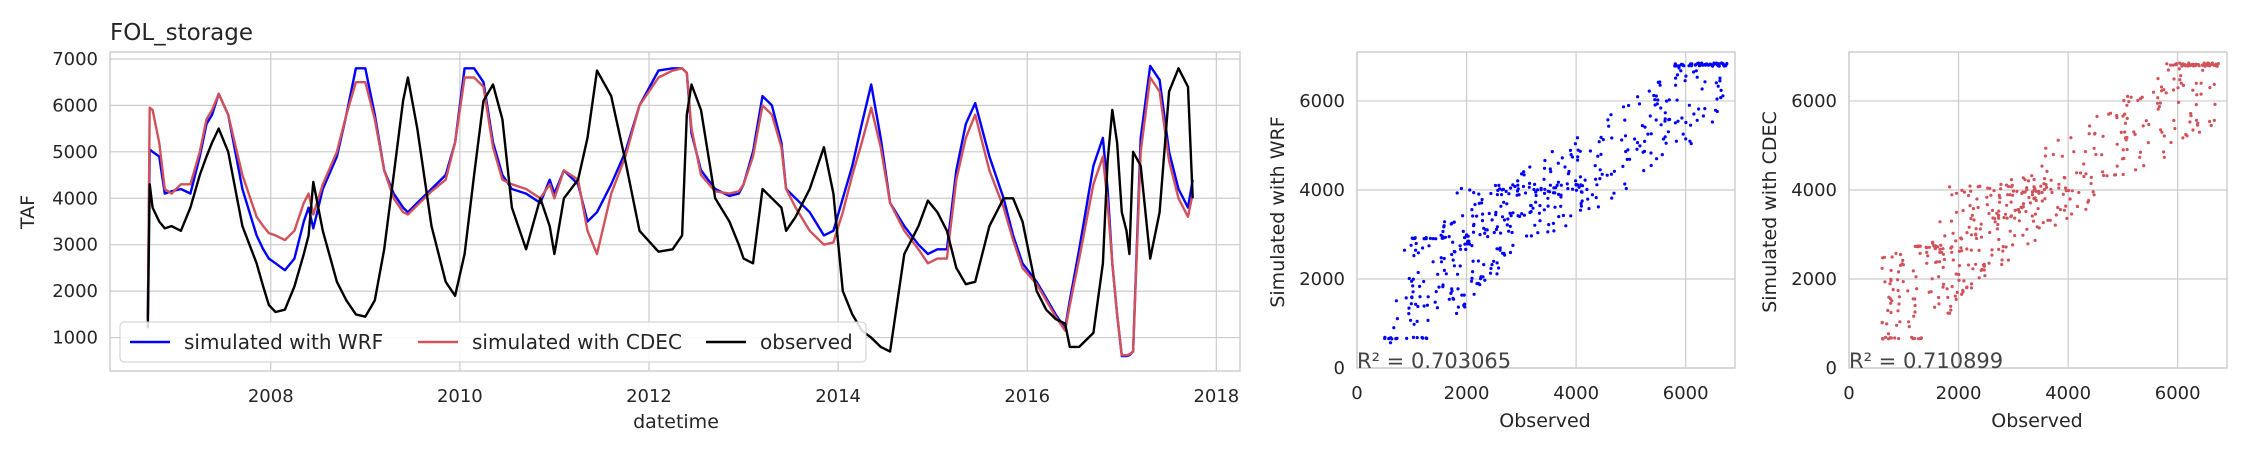 The width and height of the screenshot is (2250, 450). Describe the element at coordinates (1544, 421) in the screenshot. I see `x-axis-label: Observed` at that location.